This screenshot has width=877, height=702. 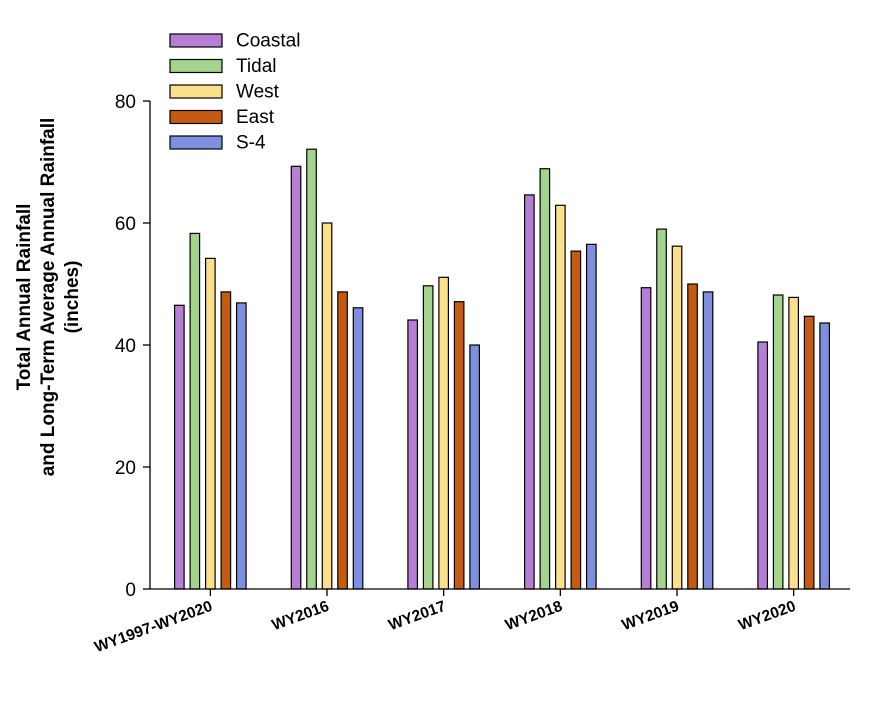 I want to click on legend-swatch-tidal, so click(x=196, y=66).